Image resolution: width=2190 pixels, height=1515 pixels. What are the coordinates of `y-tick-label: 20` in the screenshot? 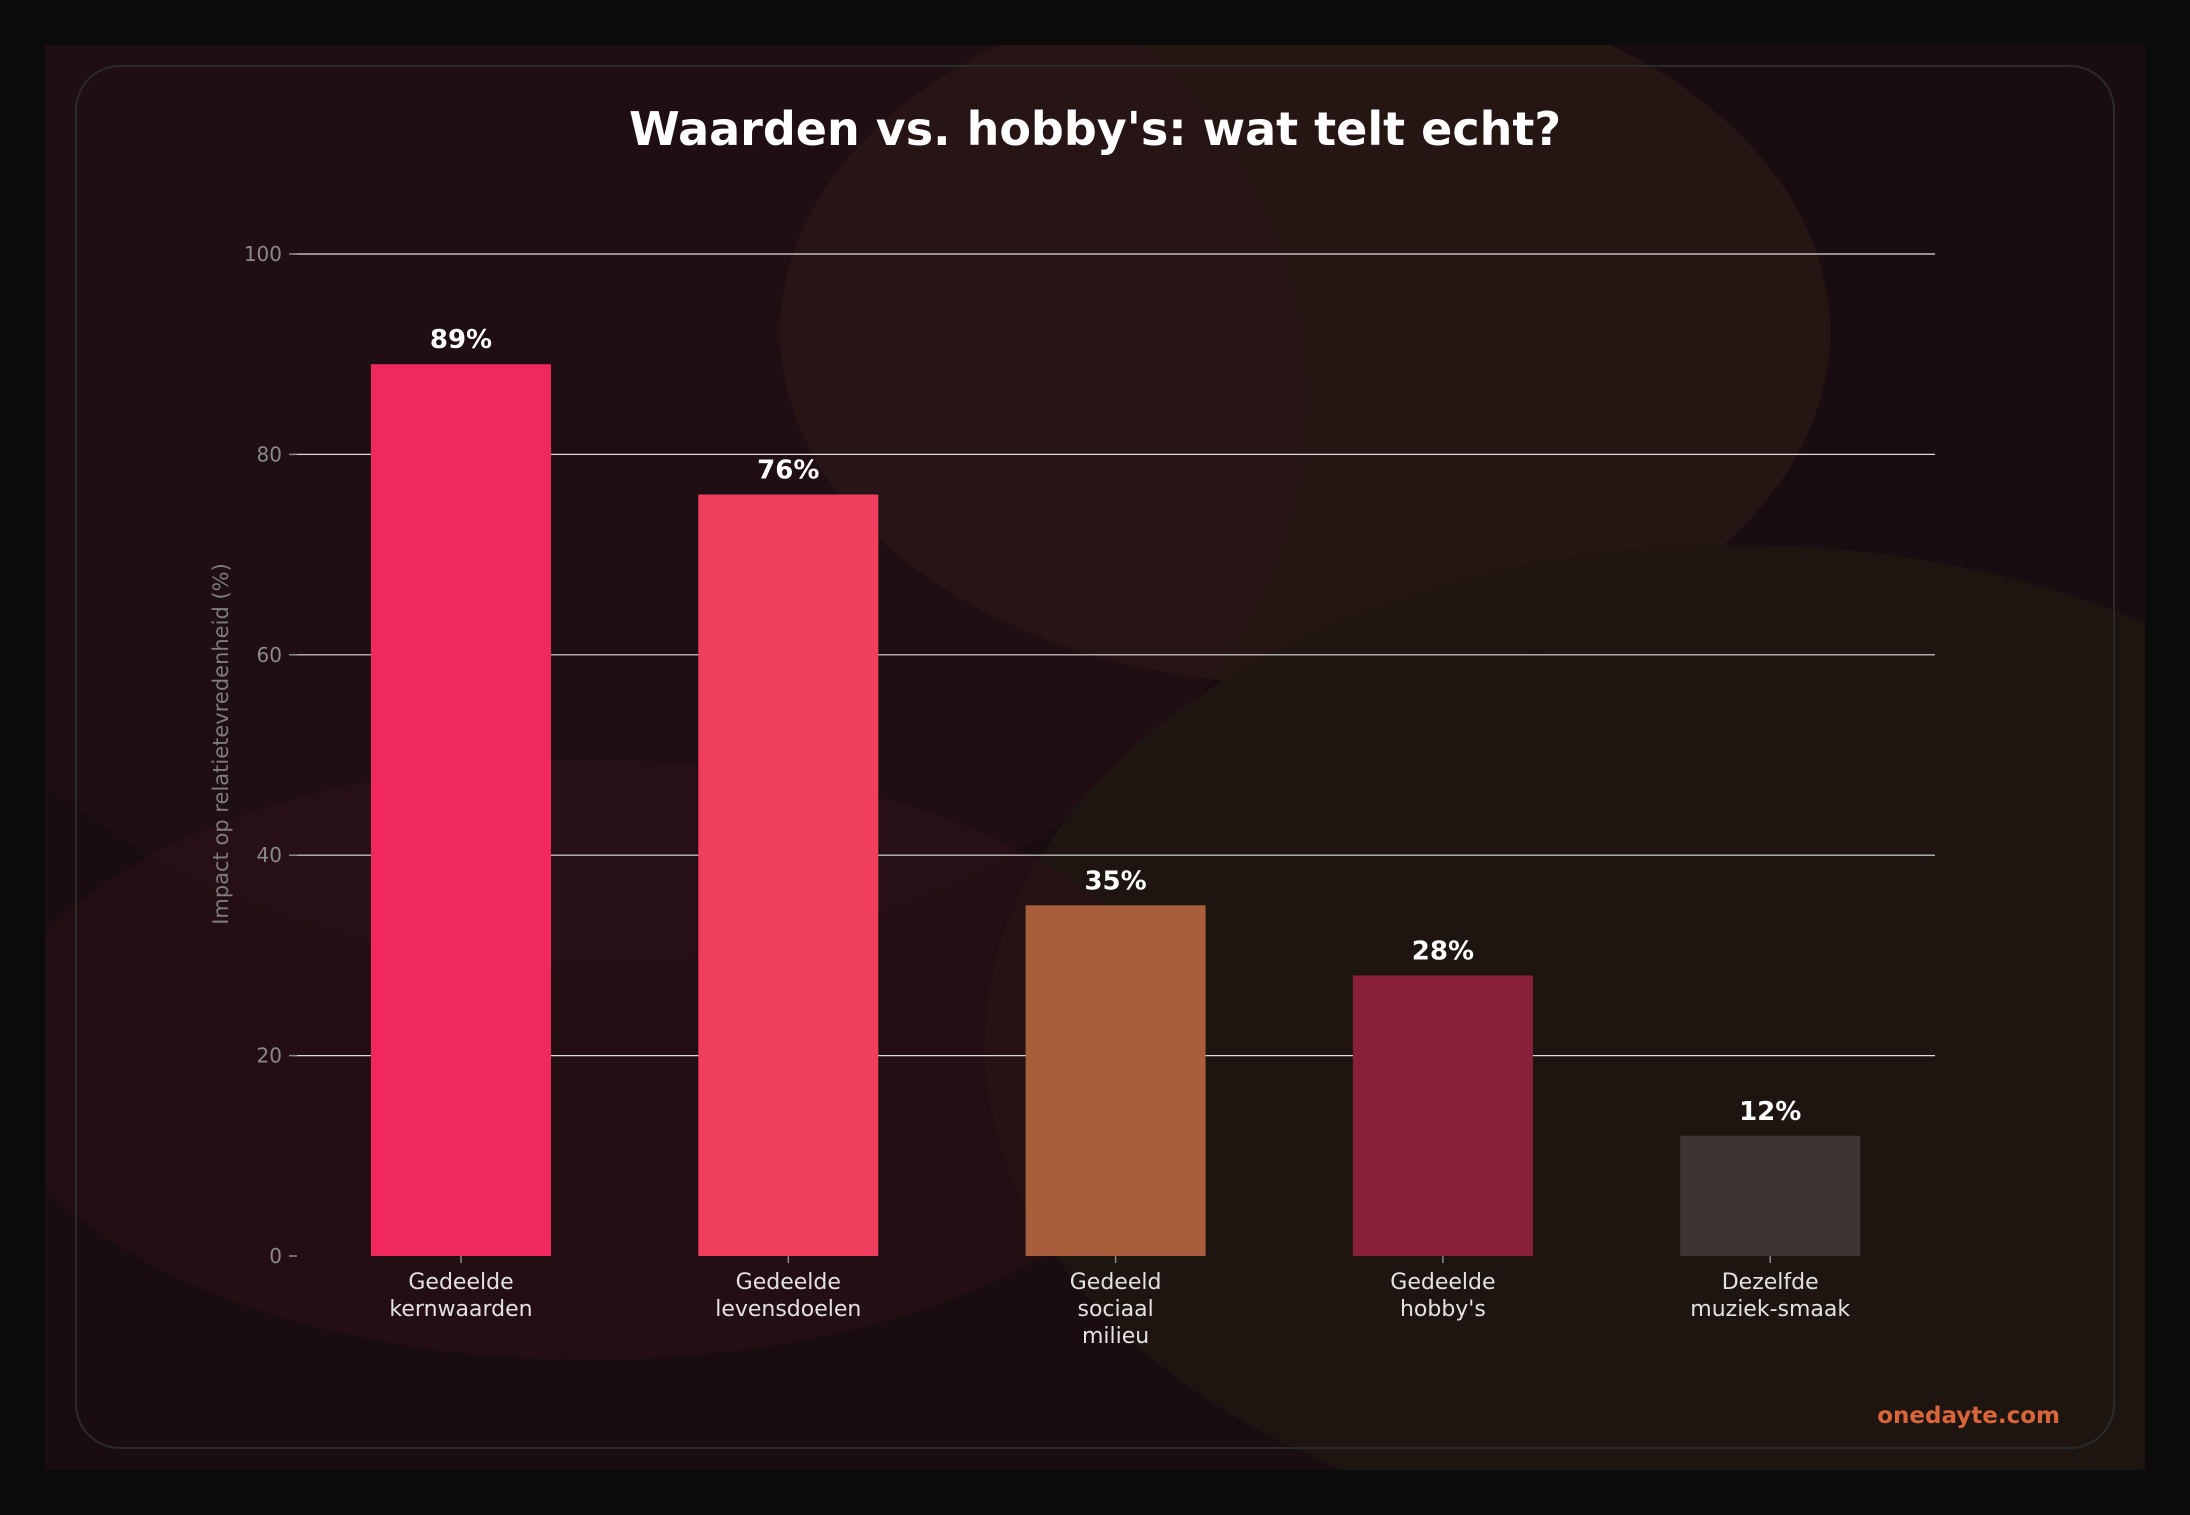 It's located at (269, 1056).